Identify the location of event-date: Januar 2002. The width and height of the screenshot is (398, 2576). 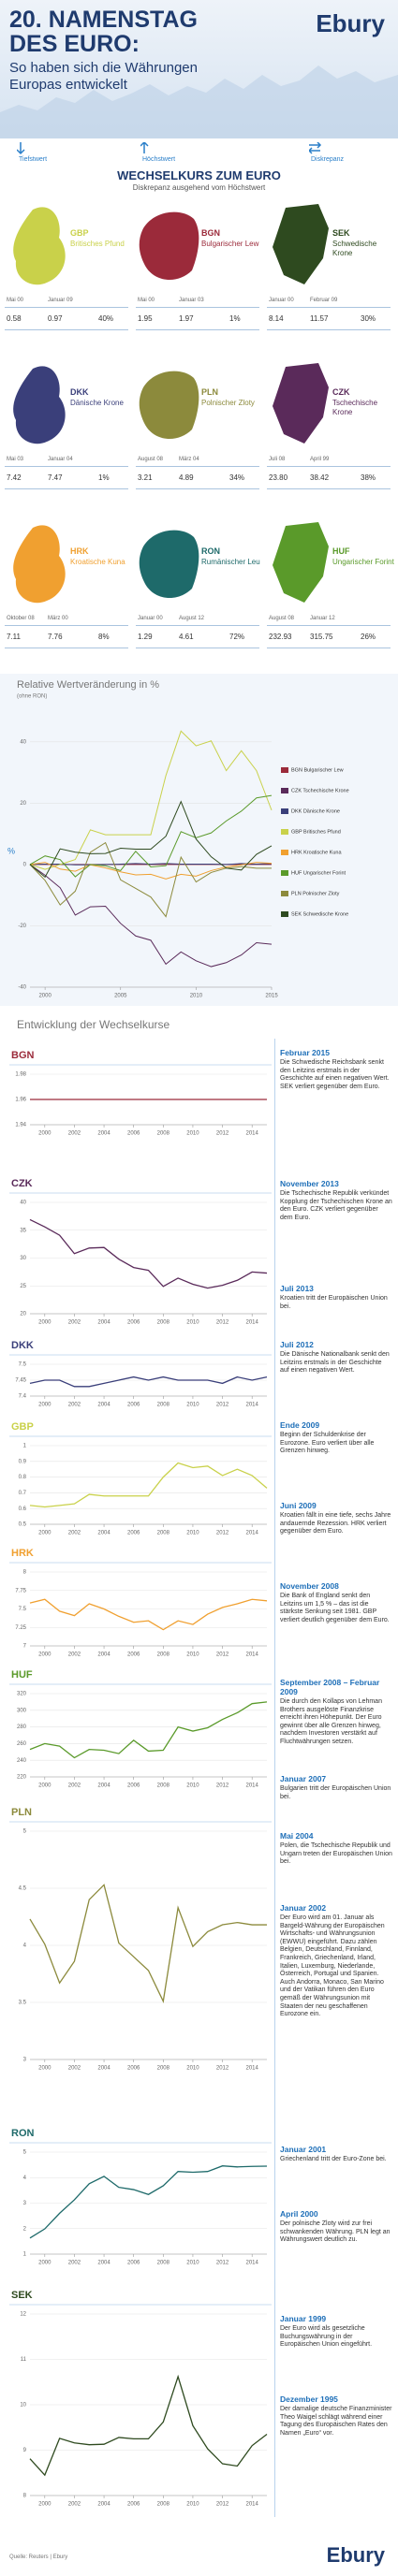
(303, 1908).